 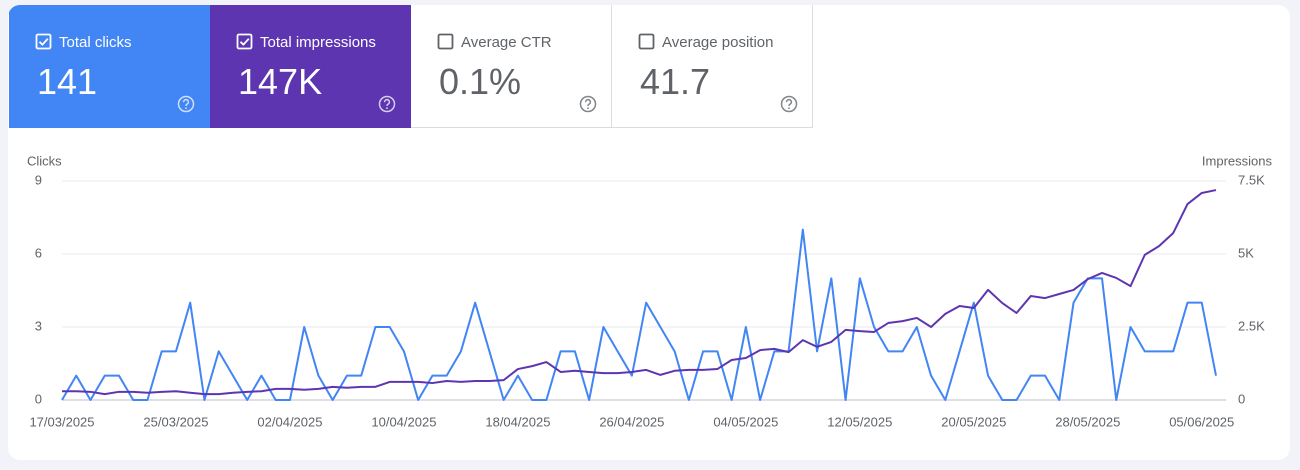 What do you see at coordinates (38, 325) in the screenshot?
I see `y-tick-label: 3` at bounding box center [38, 325].